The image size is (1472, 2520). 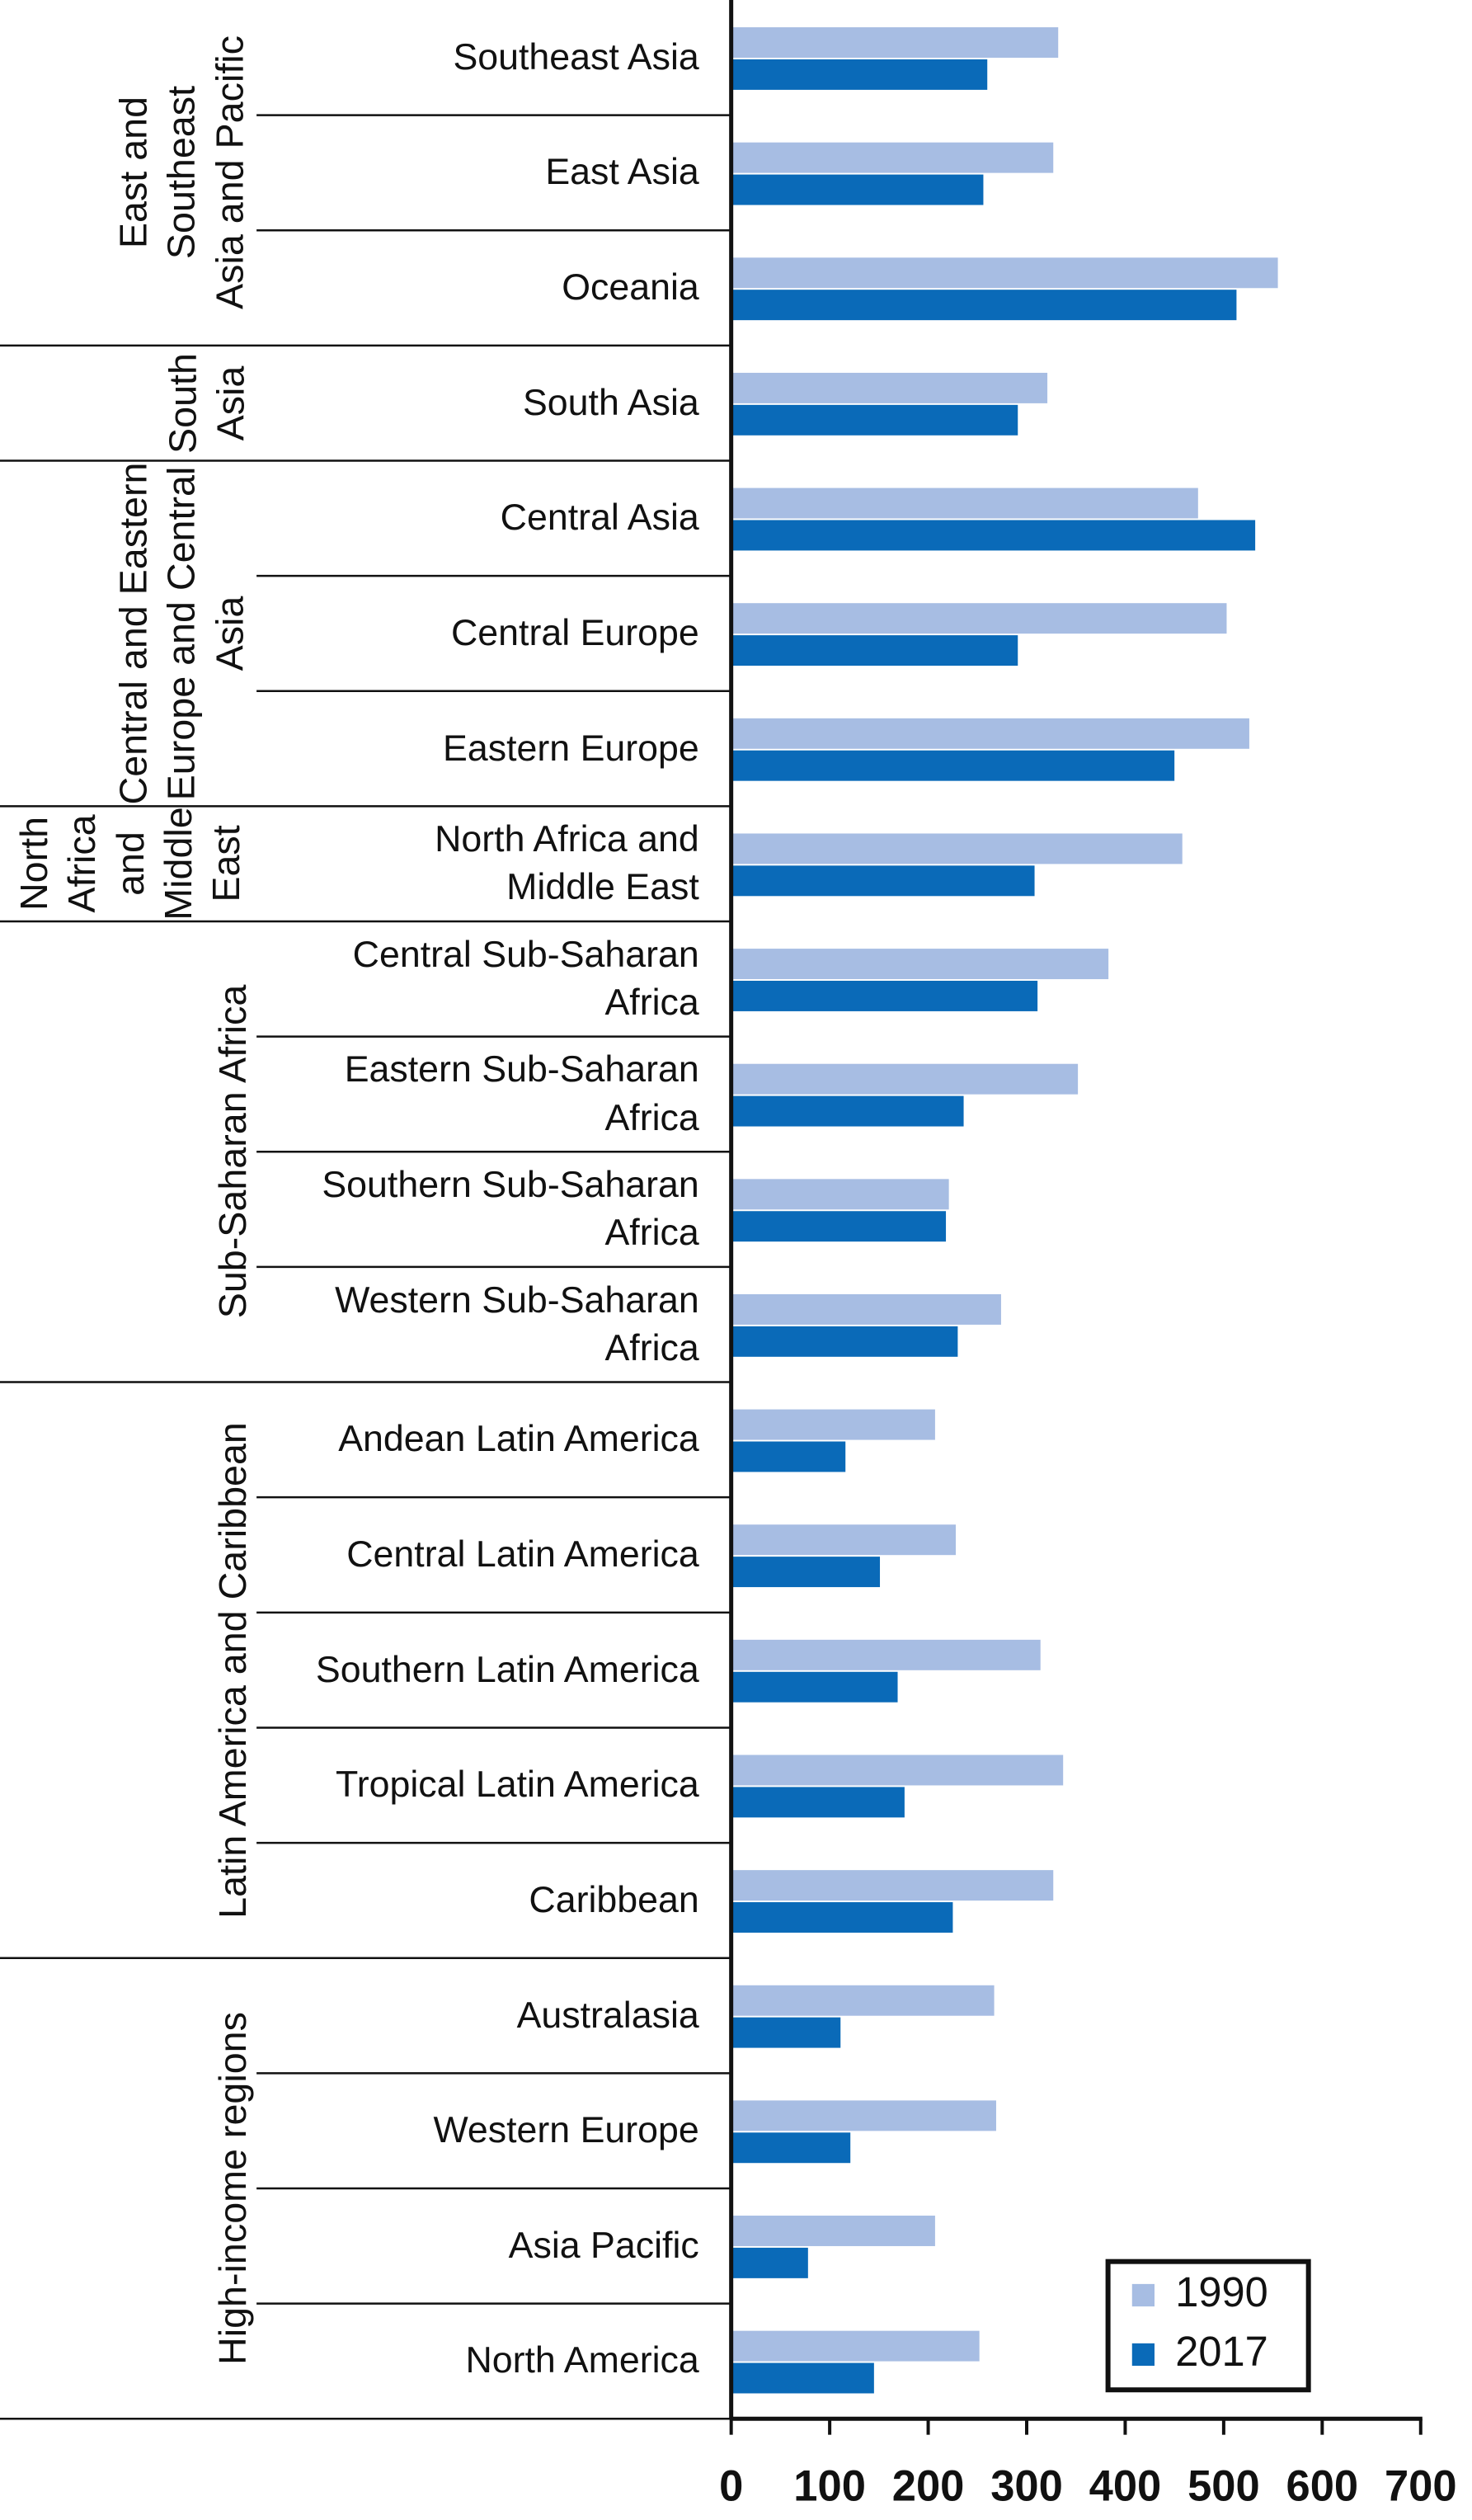 What do you see at coordinates (567, 863) in the screenshot?
I see `category-label: North Africa and Middle East` at bounding box center [567, 863].